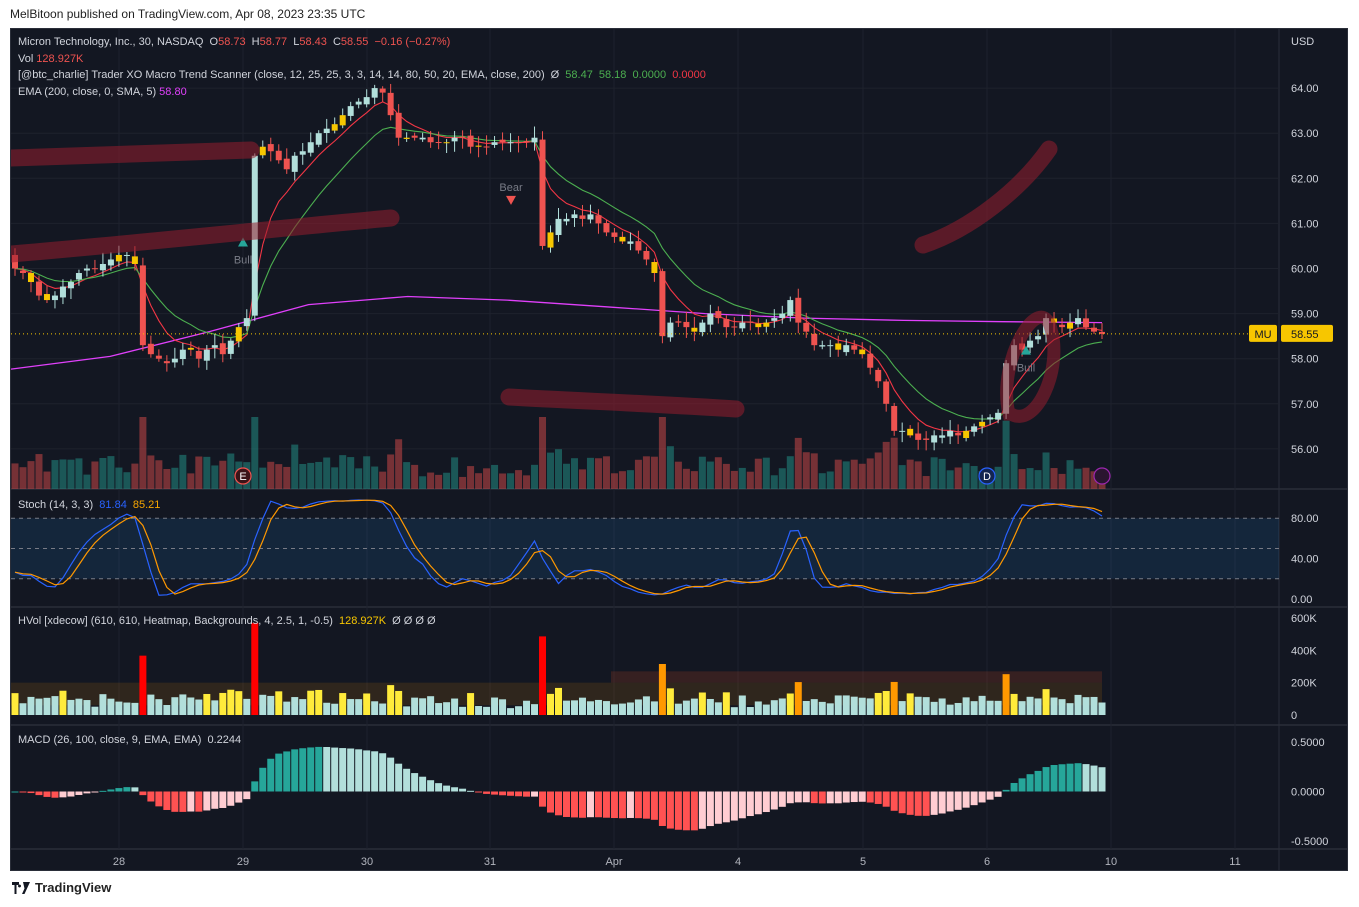 The height and width of the screenshot is (907, 1359). I want to click on stoch-y-label: 40.00, so click(1305, 560).